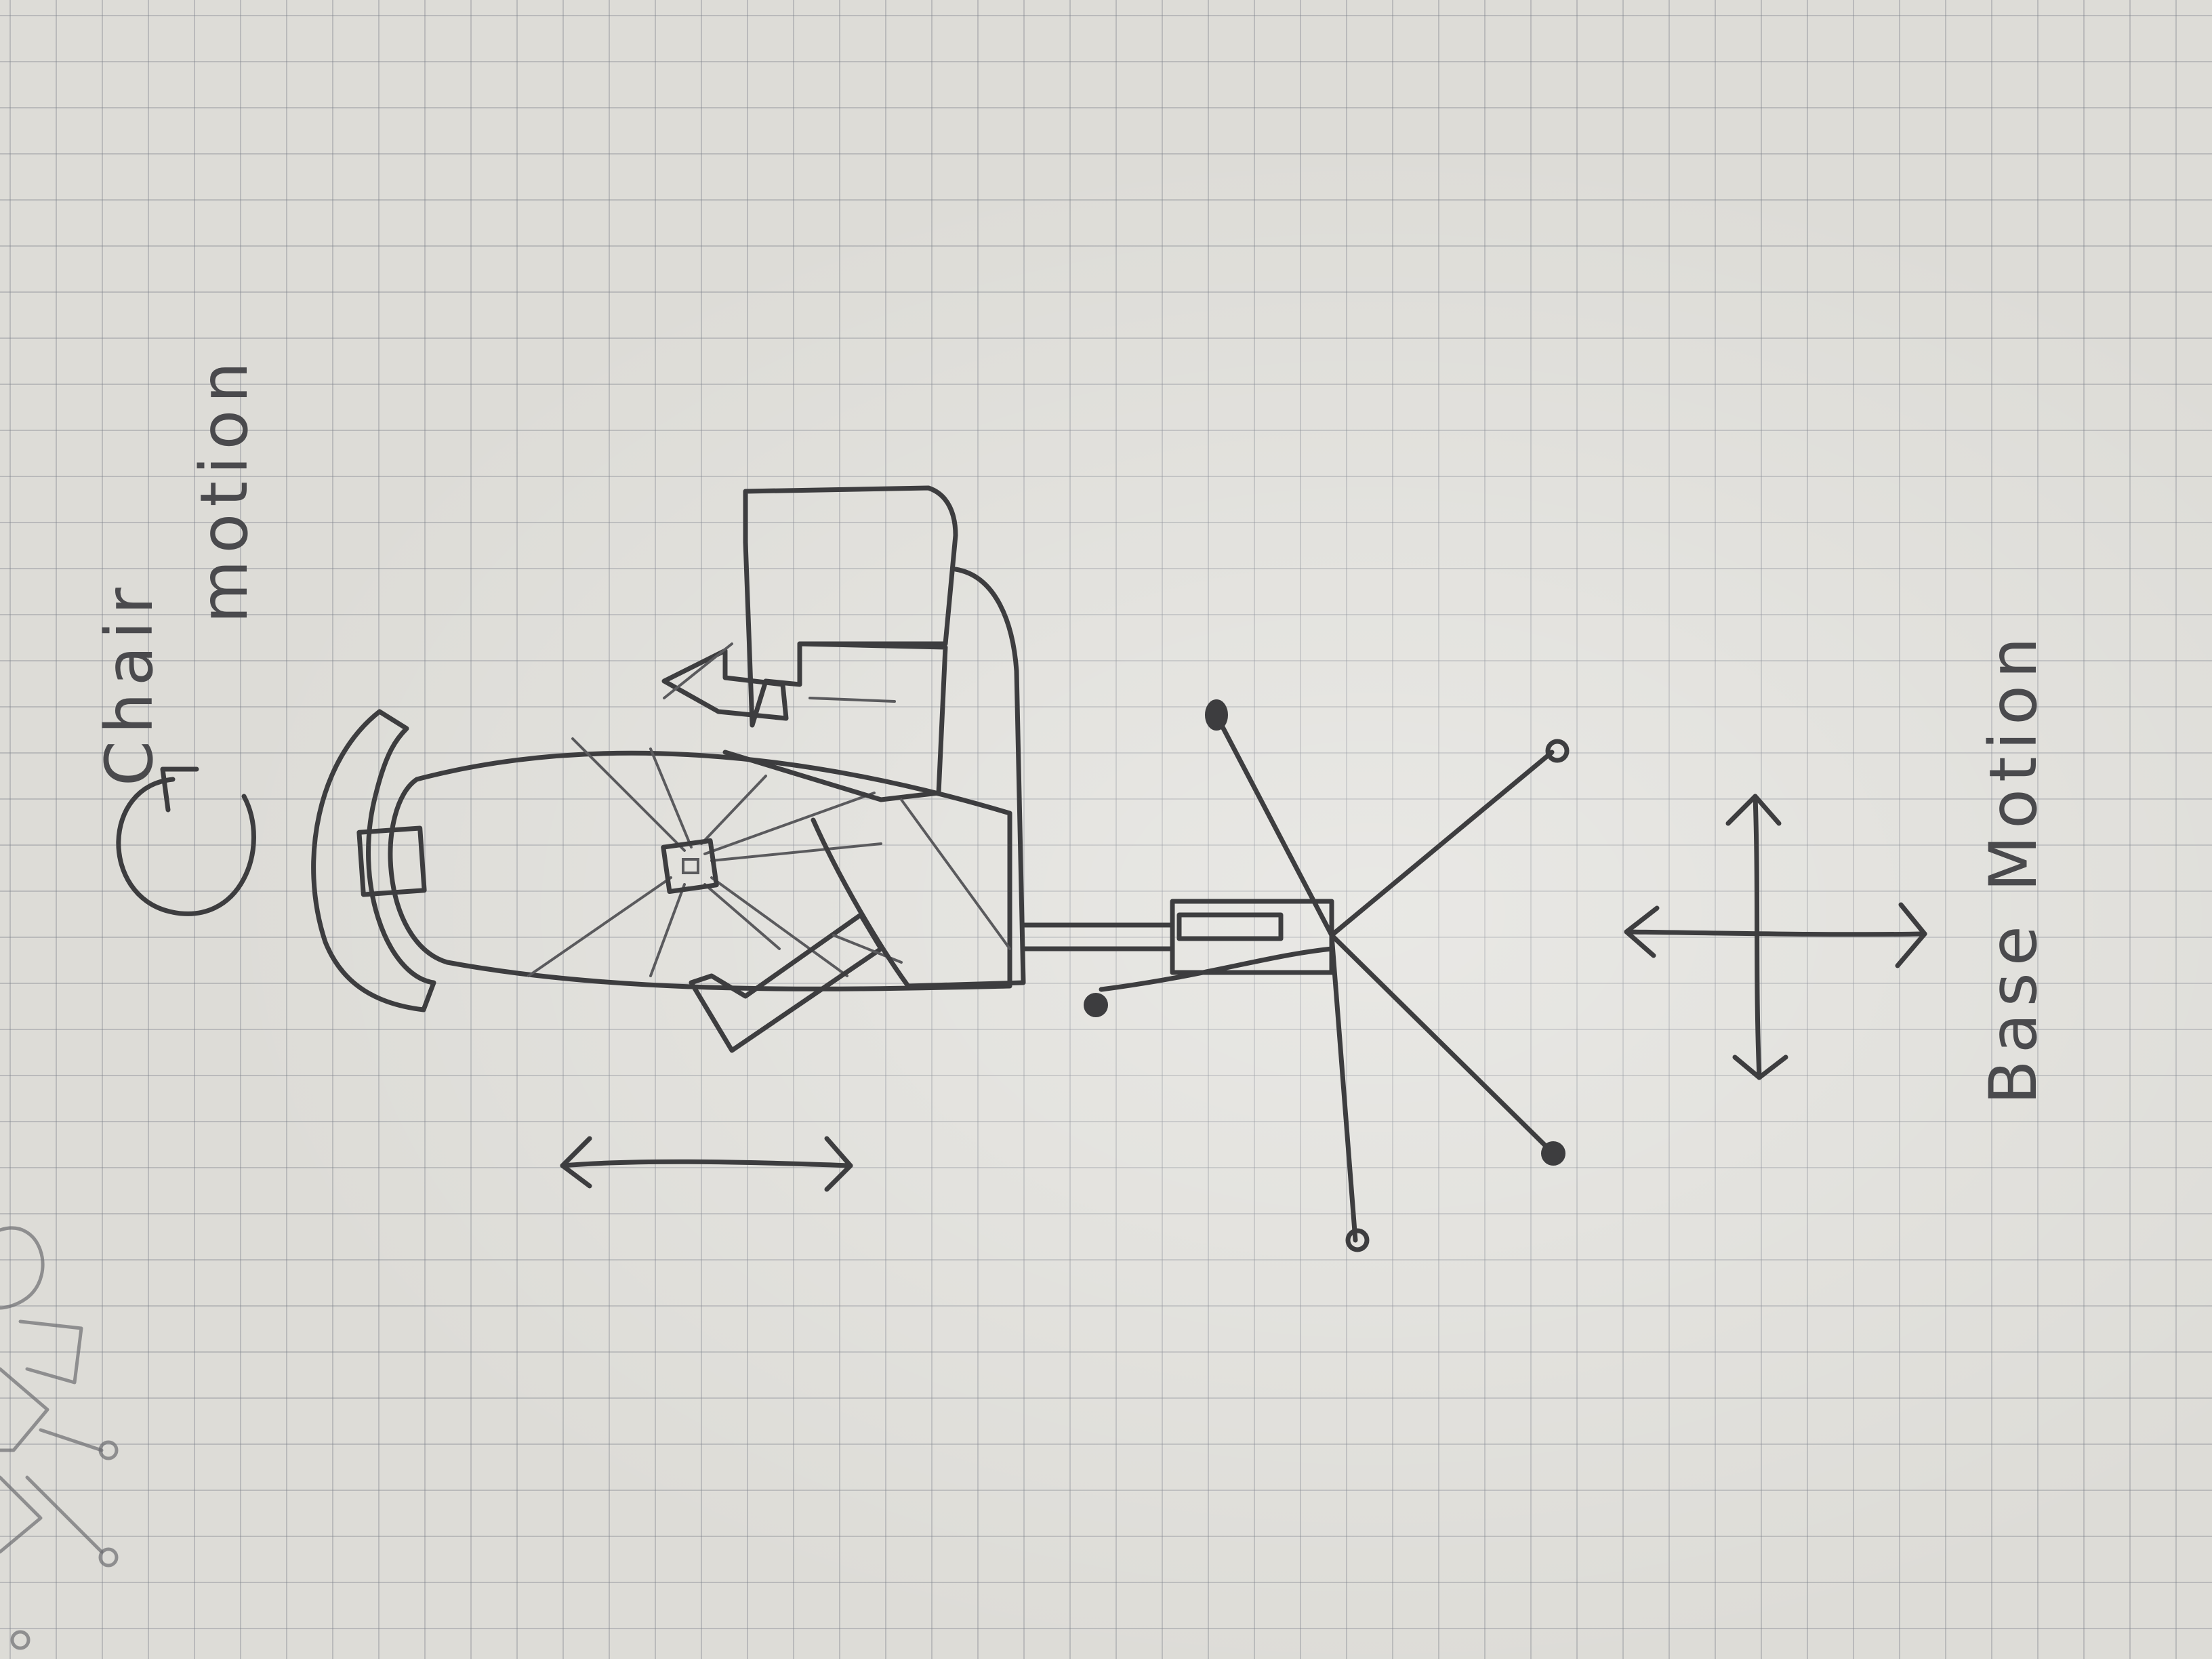 The image size is (2212, 1659). I want to click on gas-cylinder, so click(1177, 937).